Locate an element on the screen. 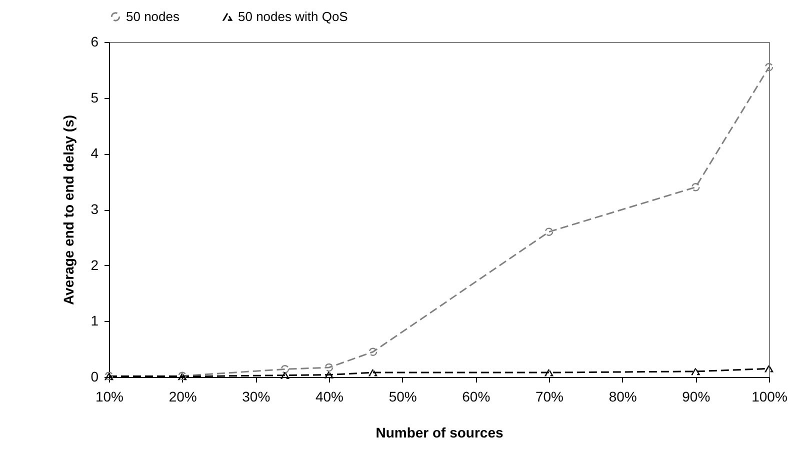 The width and height of the screenshot is (801, 475). x-tick-label: 40% is located at coordinates (329, 396).